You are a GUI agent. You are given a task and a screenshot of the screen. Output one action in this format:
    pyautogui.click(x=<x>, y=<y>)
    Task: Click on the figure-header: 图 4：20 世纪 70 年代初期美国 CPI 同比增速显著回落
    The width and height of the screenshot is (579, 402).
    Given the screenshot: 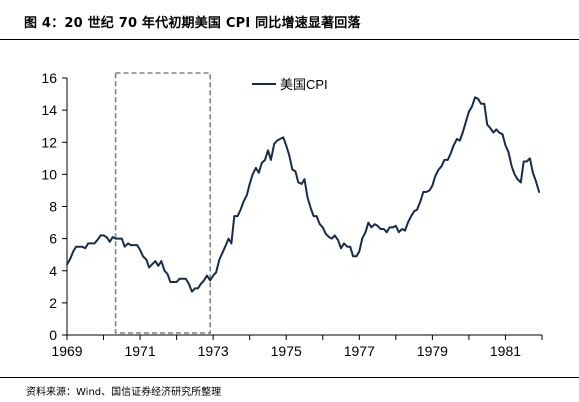 What is the action you would take?
    pyautogui.click(x=289, y=20)
    